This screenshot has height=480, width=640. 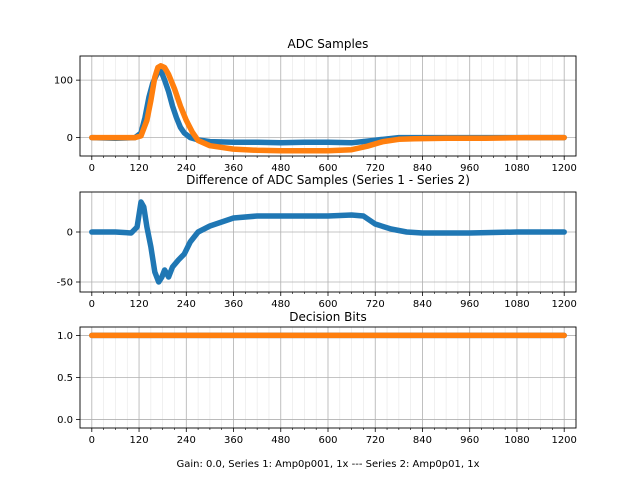 I want to click on subplot-title: ADC Samples, so click(x=328, y=44).